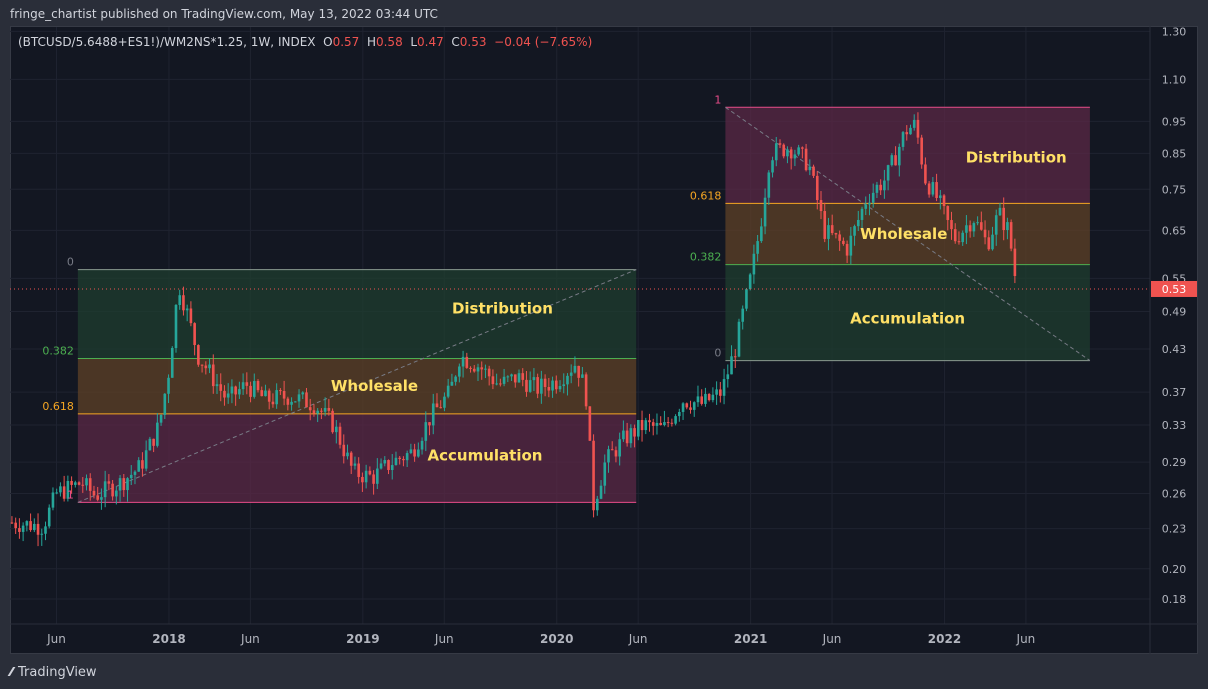 Image resolution: width=1208 pixels, height=689 pixels. I want to click on last-price-label: 0.53, so click(1174, 289).